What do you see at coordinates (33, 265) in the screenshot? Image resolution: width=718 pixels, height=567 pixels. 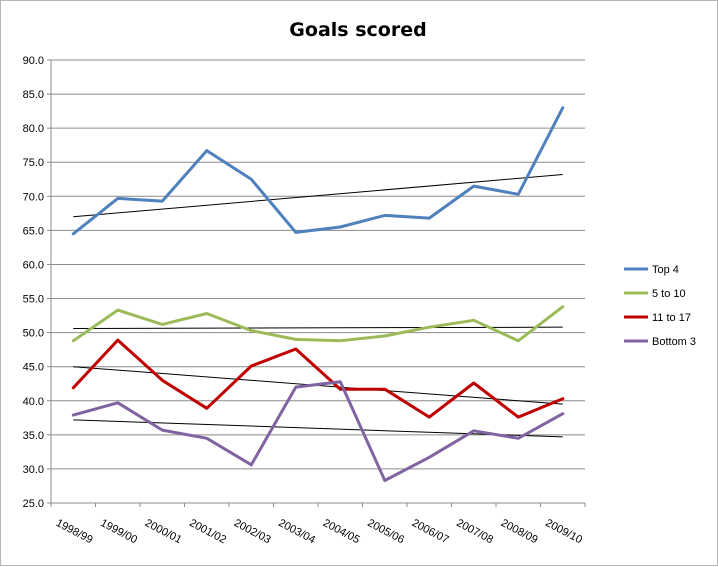 I see `y-tick-label: 60.0` at bounding box center [33, 265].